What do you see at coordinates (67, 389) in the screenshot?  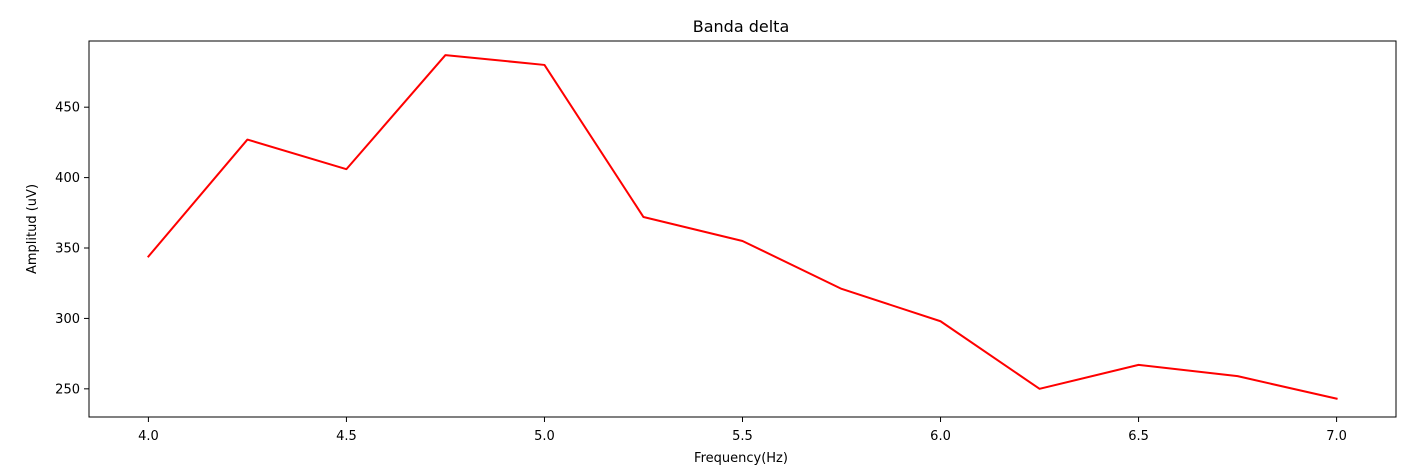 I see `y-tick-label: 250` at bounding box center [67, 389].